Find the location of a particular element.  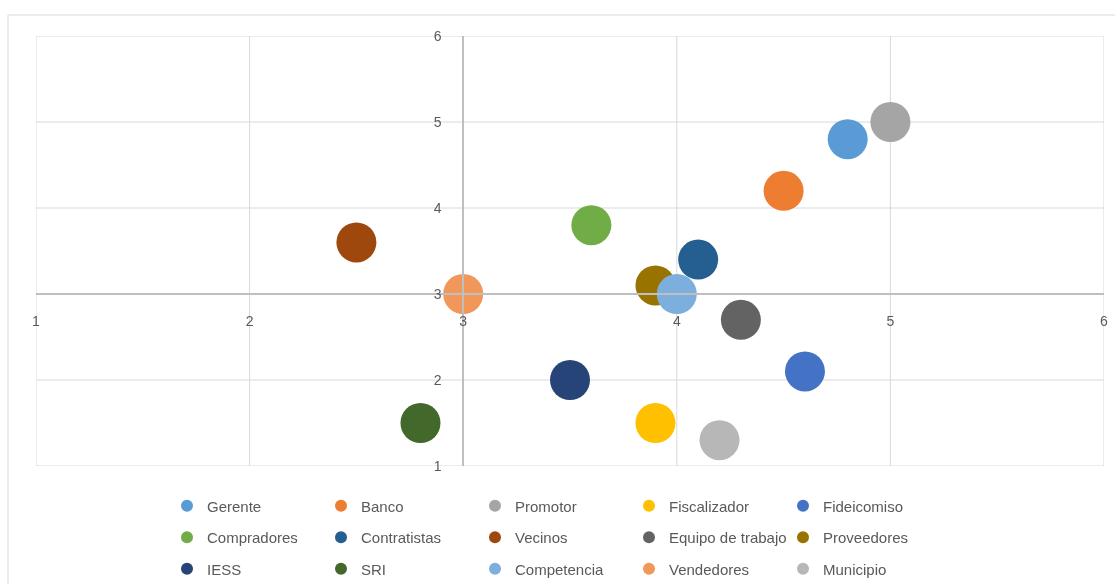

x-tick-label: 1 is located at coordinates (36, 320).